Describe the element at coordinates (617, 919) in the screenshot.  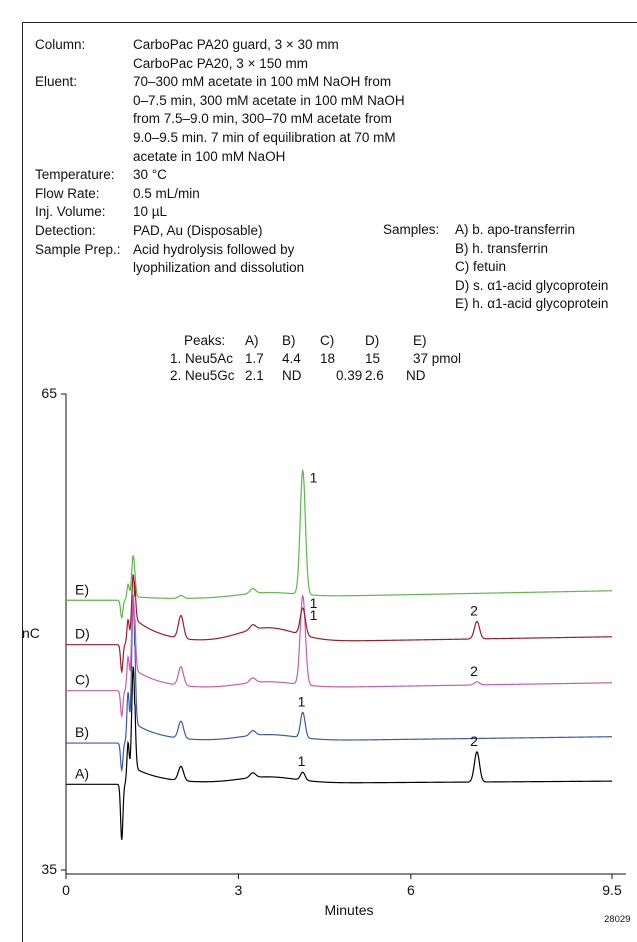
I see `figure-id: 28029` at that location.